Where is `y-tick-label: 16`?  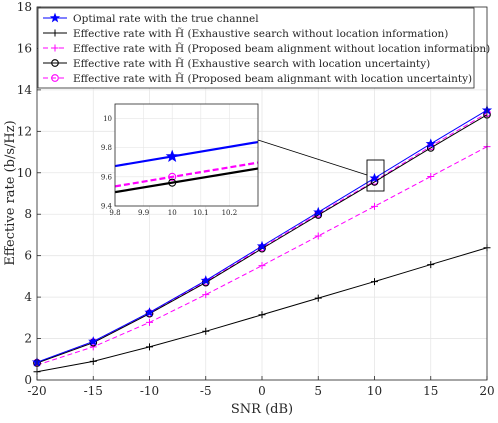 y-tick-label: 16 is located at coordinates (24, 48).